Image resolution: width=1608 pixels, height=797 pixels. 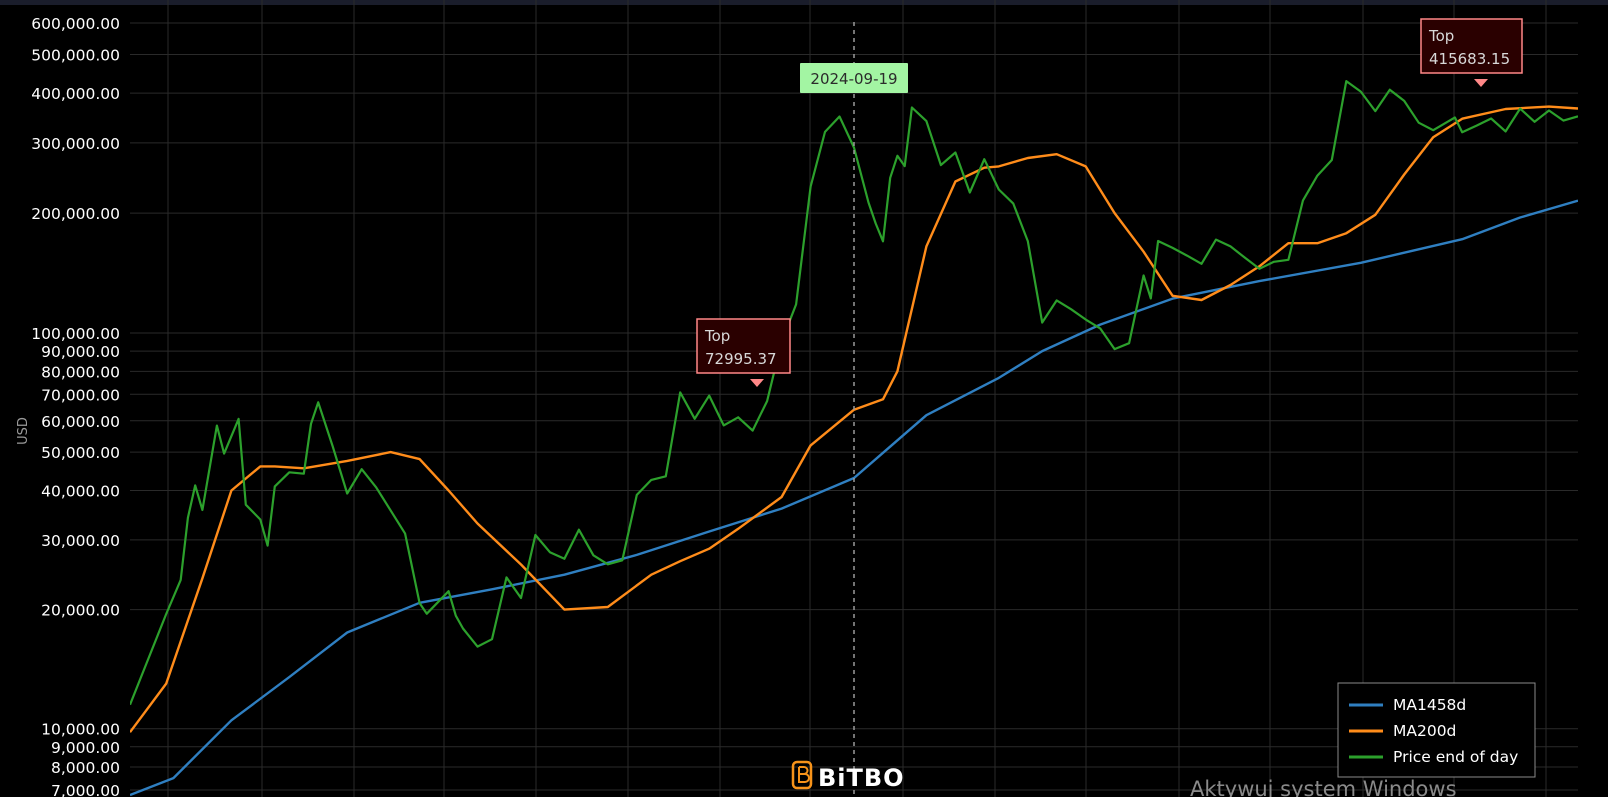 I want to click on y-tick-label: 100,000.00, so click(x=75, y=334).